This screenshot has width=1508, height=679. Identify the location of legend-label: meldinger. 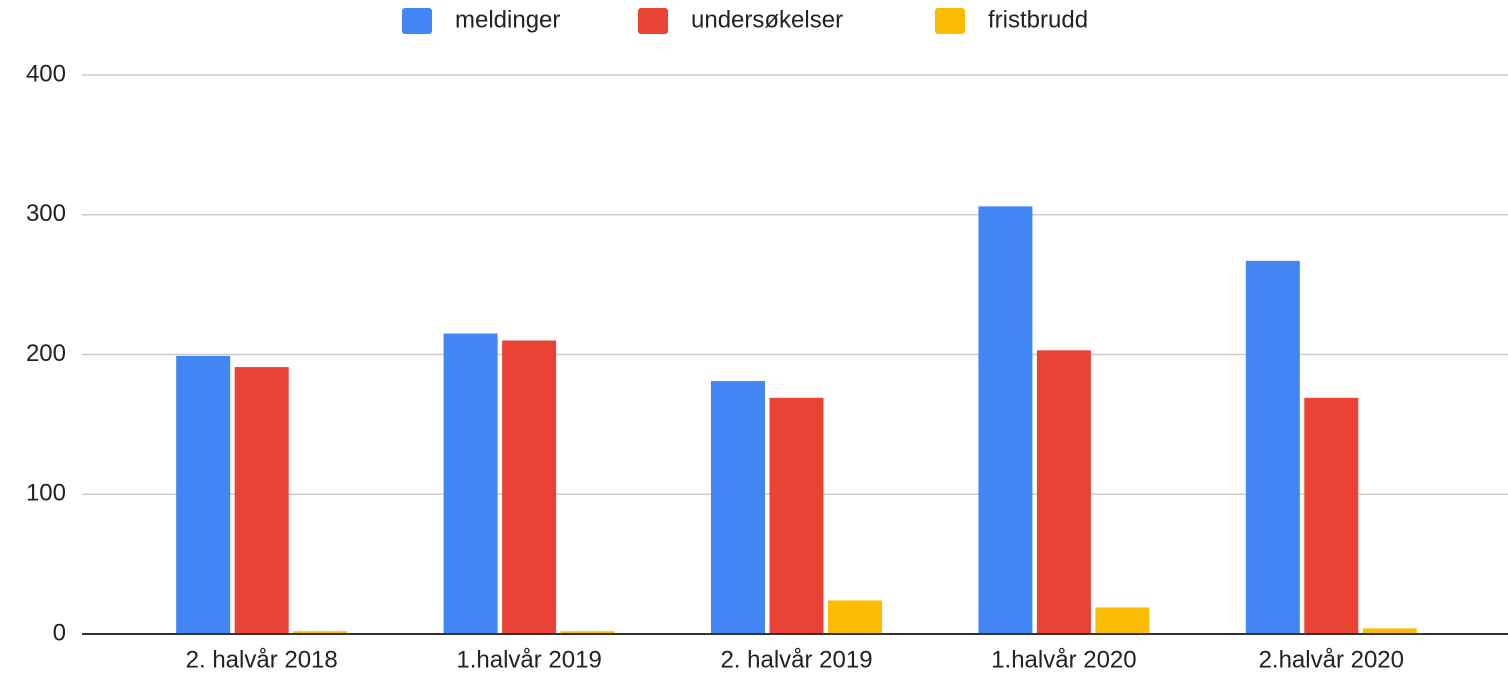
(507, 19).